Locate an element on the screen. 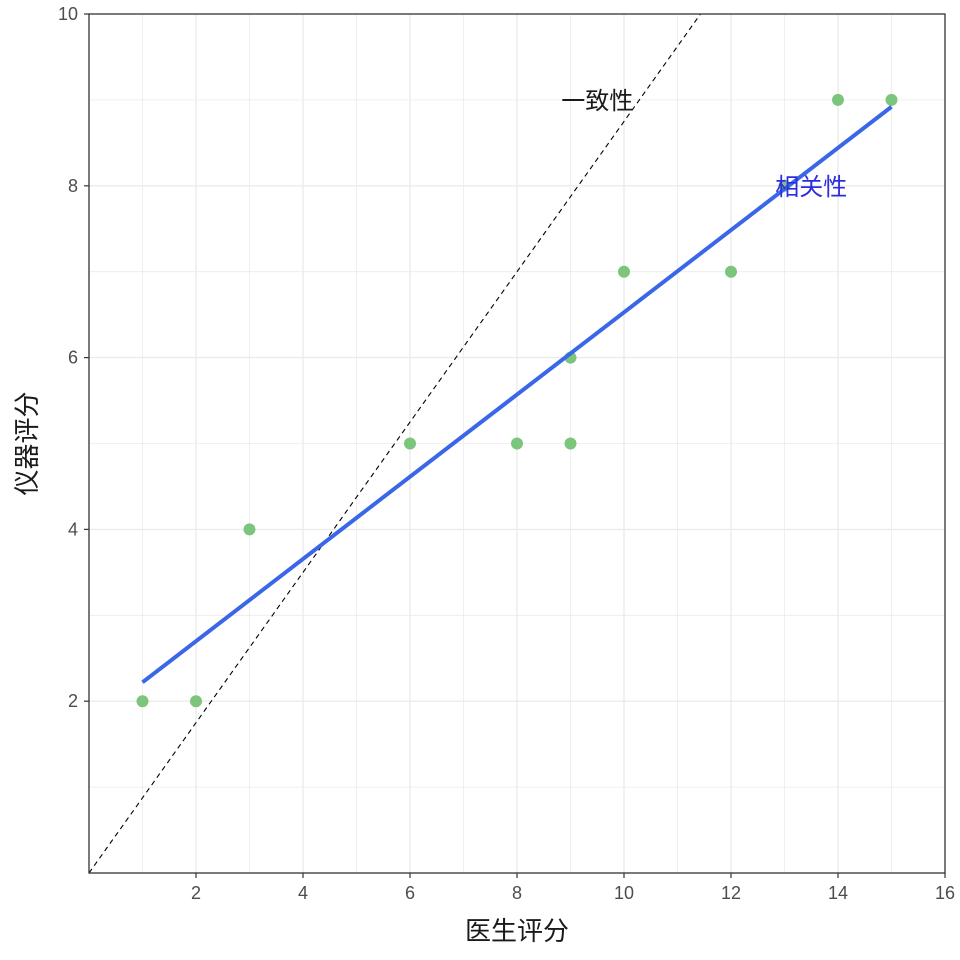  y-tick-label: 2 is located at coordinates (73, 701).